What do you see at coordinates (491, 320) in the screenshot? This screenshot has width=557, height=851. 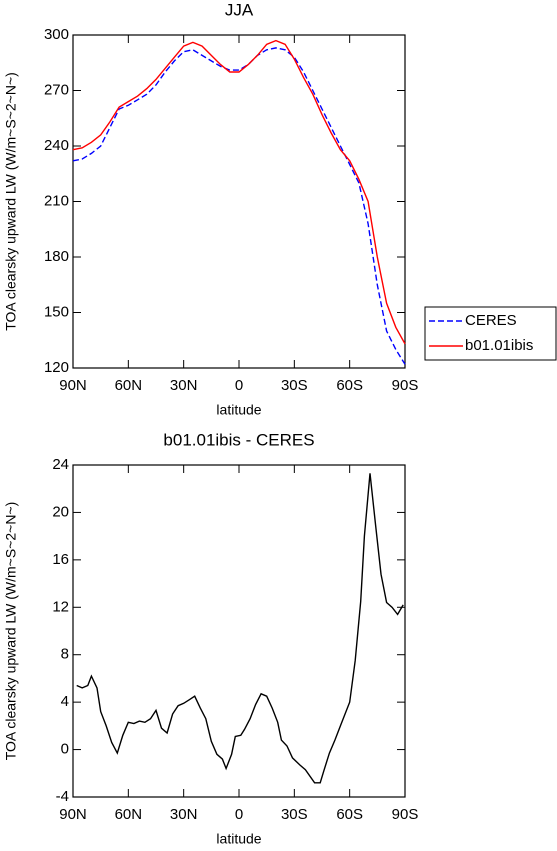 I see `legend-label: CERES` at bounding box center [491, 320].